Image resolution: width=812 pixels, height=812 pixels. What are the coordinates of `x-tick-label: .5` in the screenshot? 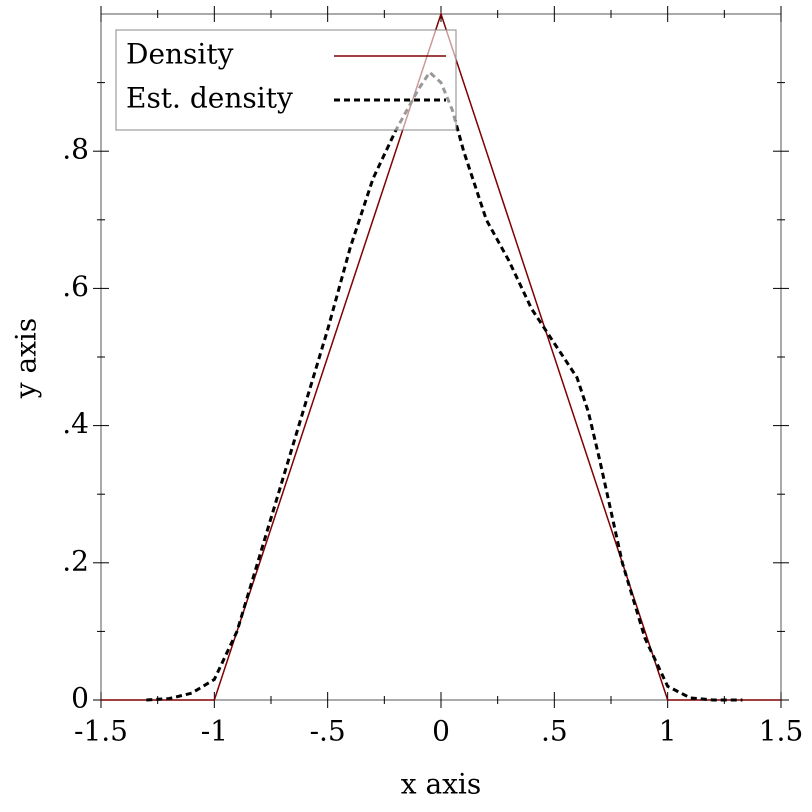 It's located at (554, 731).